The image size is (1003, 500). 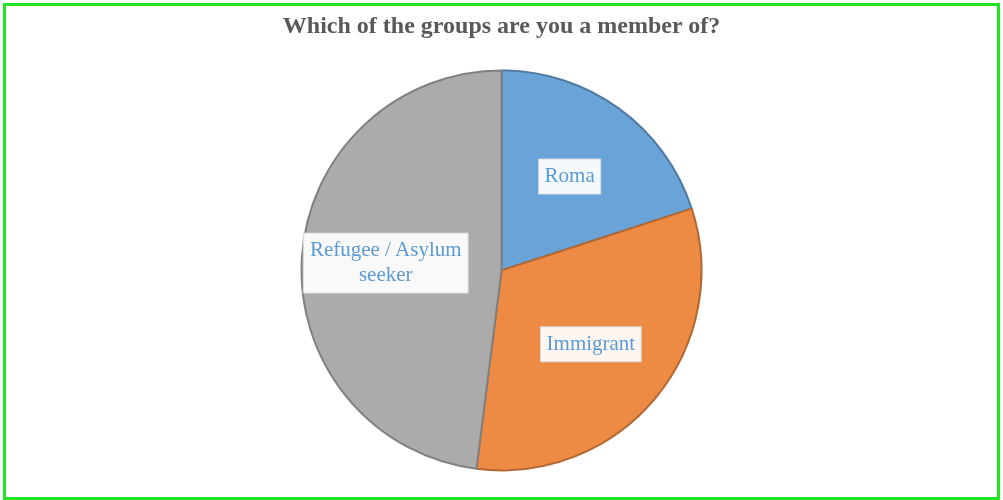 I want to click on slice-label: Roma, so click(x=570, y=175).